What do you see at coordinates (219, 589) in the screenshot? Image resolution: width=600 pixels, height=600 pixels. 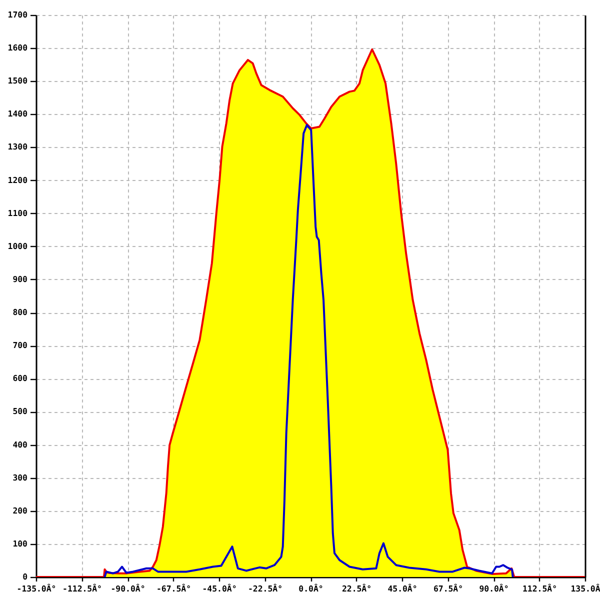 I see `x-tick-label: -45.0Â°` at bounding box center [219, 589].